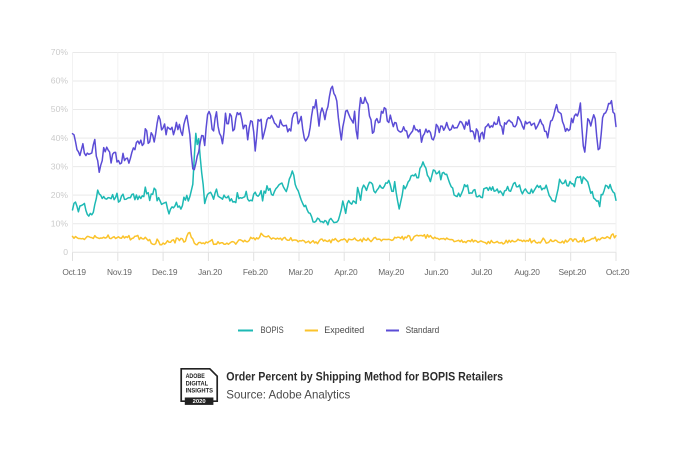 The height and width of the screenshot is (456, 679). Describe the element at coordinates (199, 402) in the screenshot. I see `svg-text: 2020` at that location.